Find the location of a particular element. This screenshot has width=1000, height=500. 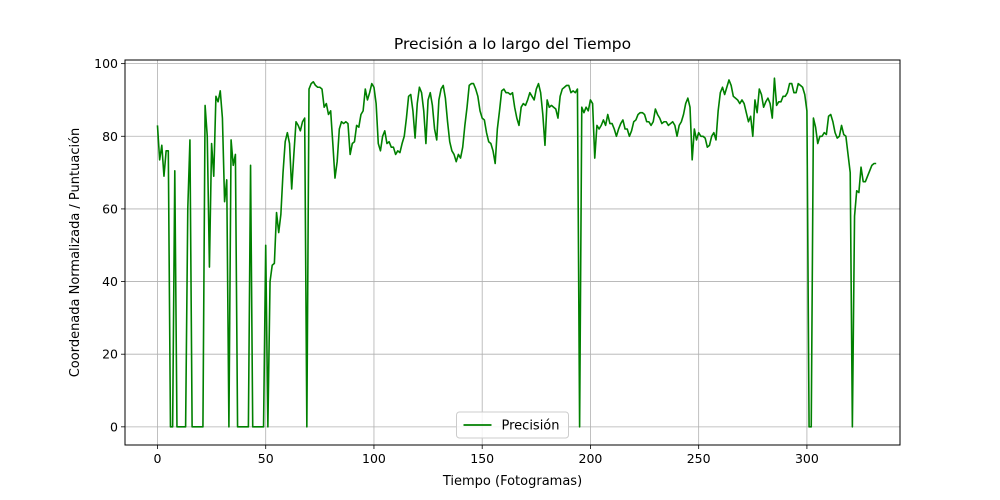

y-tick-label: 40 is located at coordinates (110, 281).